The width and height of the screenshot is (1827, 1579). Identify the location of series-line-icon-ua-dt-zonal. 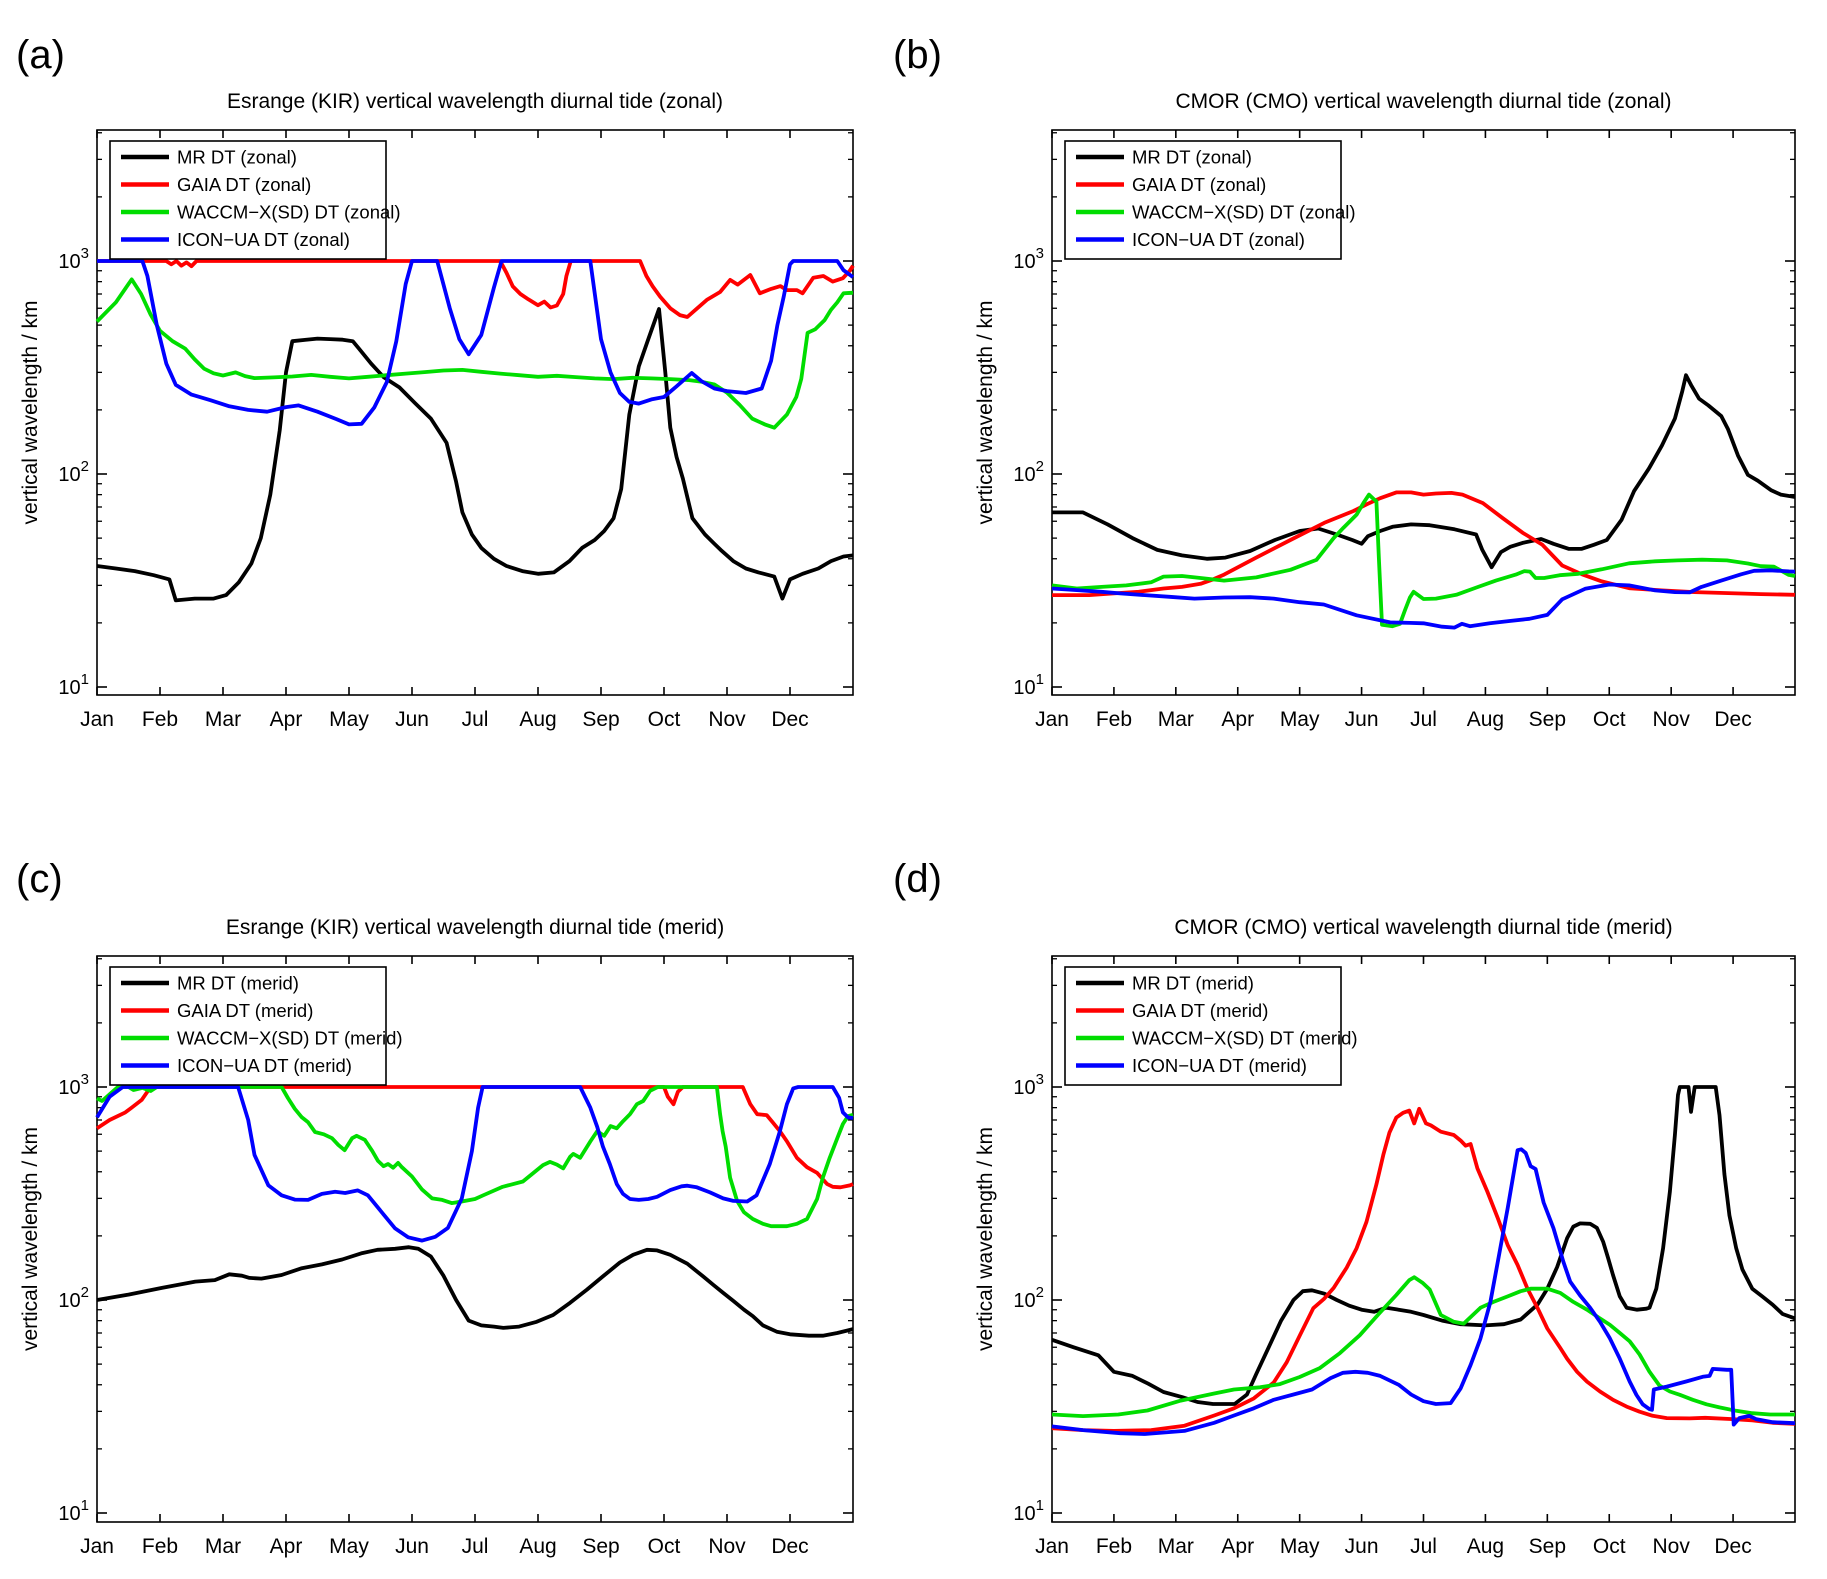
(1423, 599).